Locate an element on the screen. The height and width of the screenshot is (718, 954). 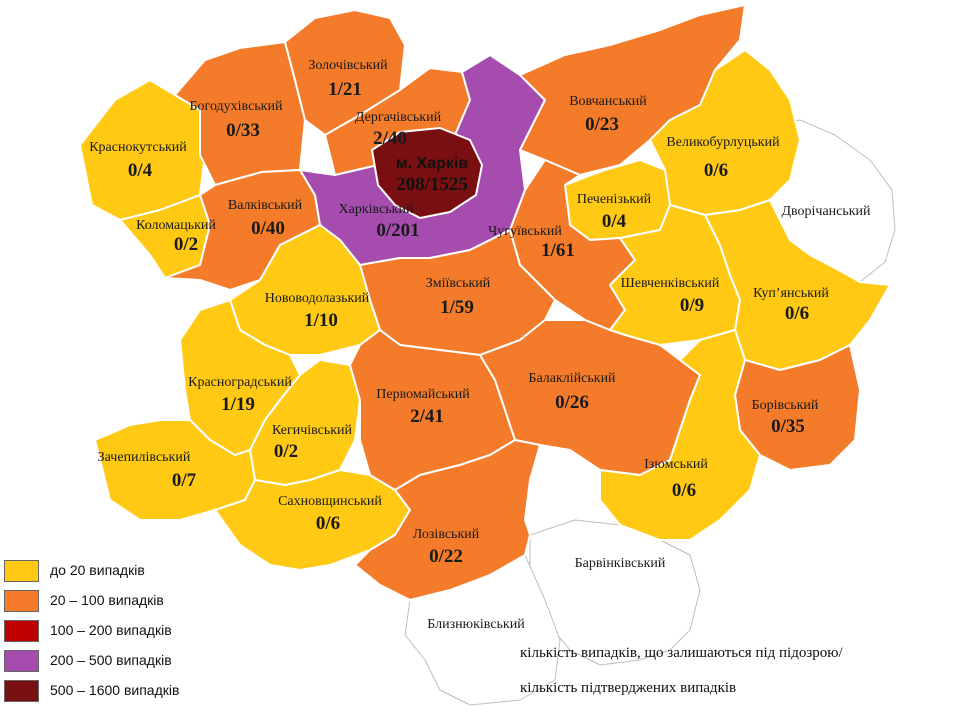
label-borova-name: Борівський is located at coordinates (785, 405).